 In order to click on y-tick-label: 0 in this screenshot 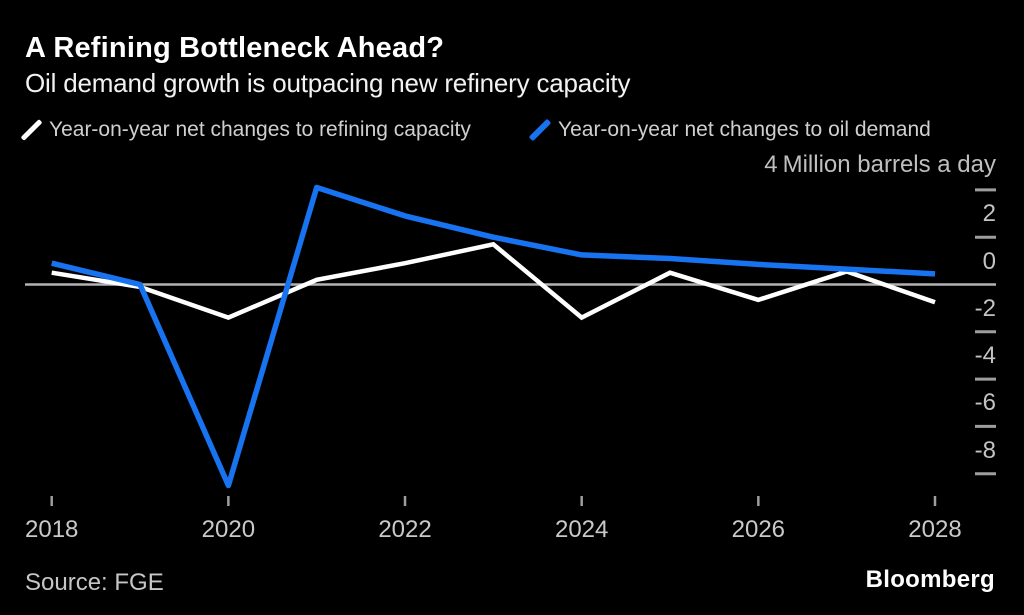, I will do `click(989, 261)`.